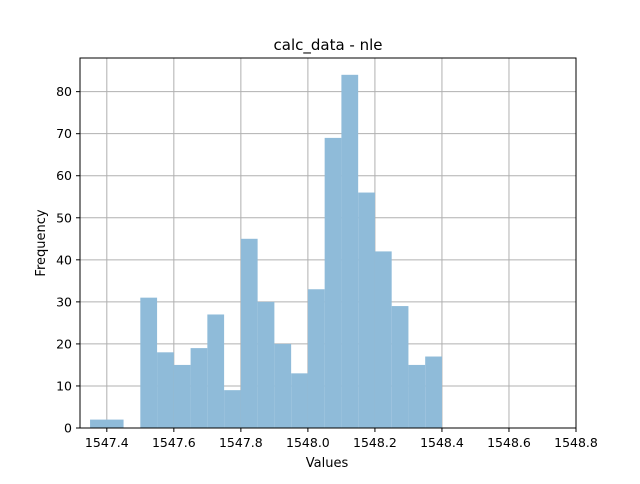 This screenshot has height=484, width=640. What do you see at coordinates (107, 442) in the screenshot?
I see `x-tick-label: 1547.4` at bounding box center [107, 442].